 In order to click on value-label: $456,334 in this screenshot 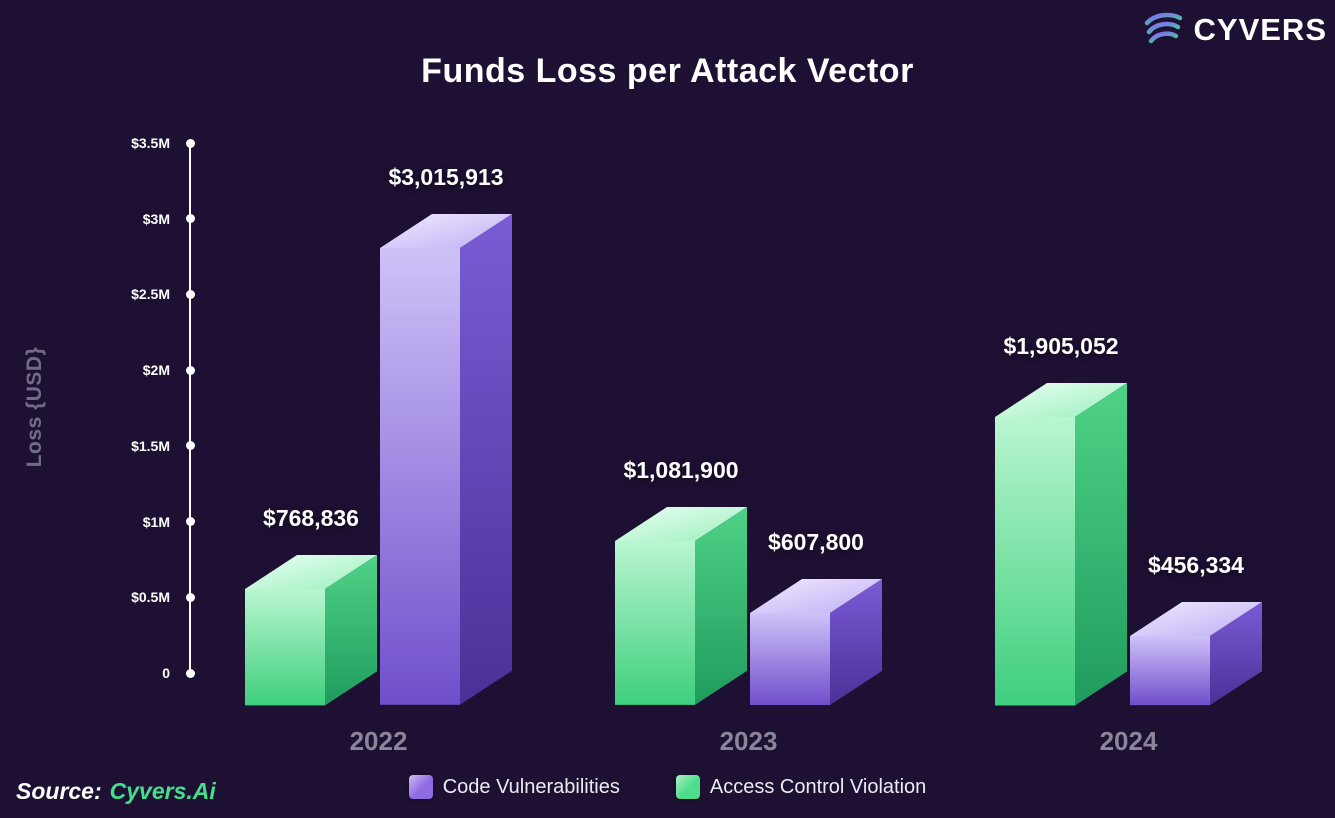, I will do `click(1196, 564)`.